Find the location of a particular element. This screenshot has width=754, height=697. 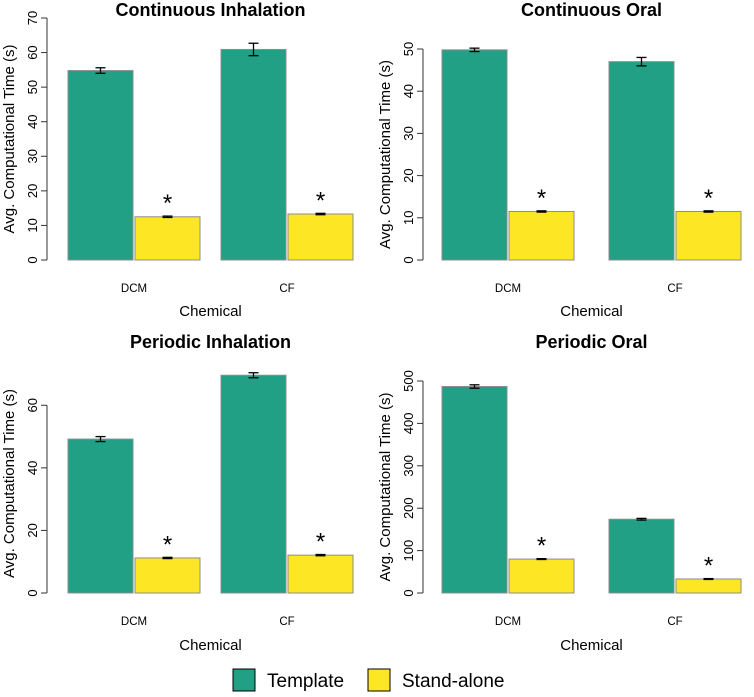

legend: Template Stand-alone is located at coordinates (368, 680).